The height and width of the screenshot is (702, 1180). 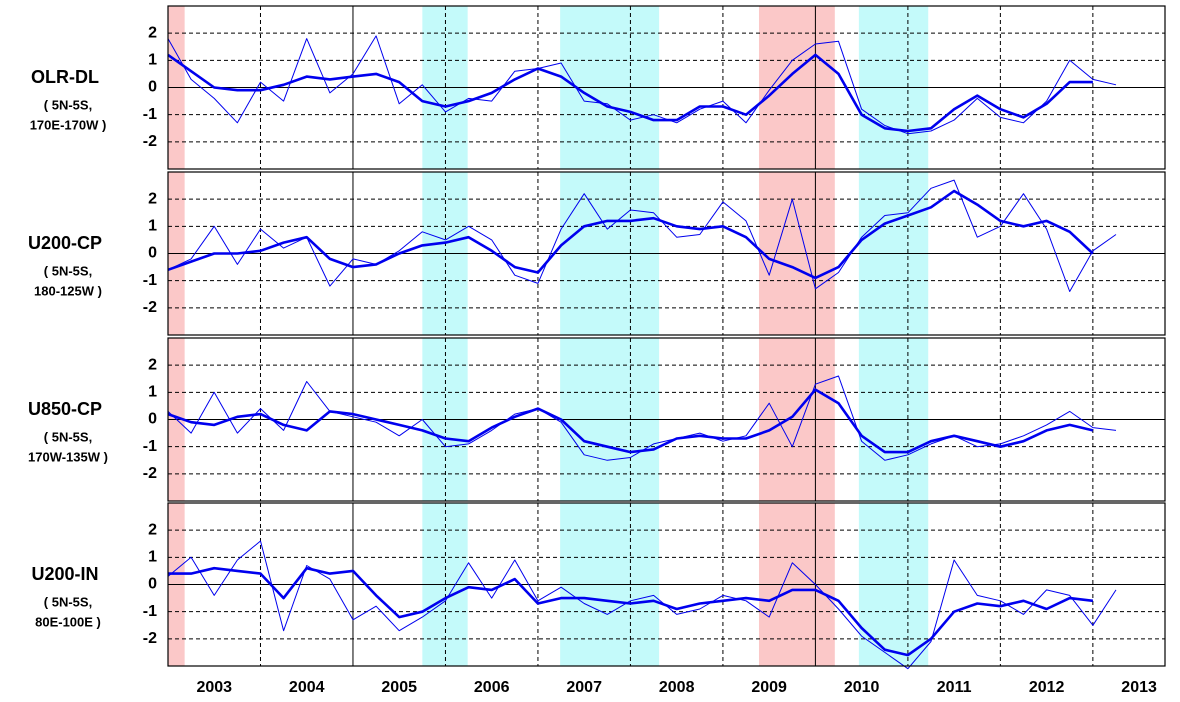 I want to click on x-tick-label: 2003, so click(x=214, y=687).